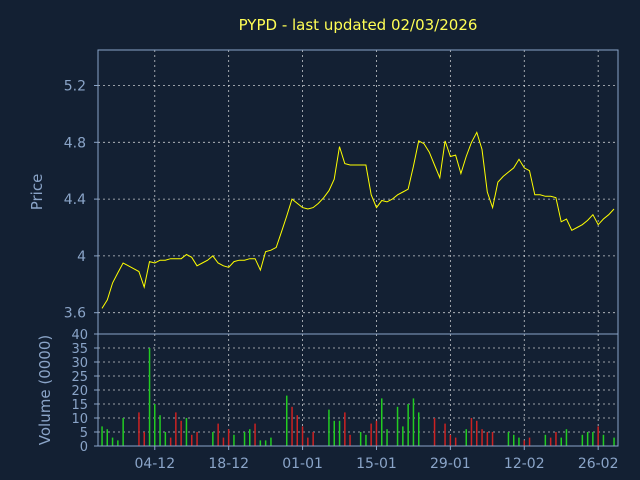  I want to click on volume-y-tick-label: 15, so click(79, 405).